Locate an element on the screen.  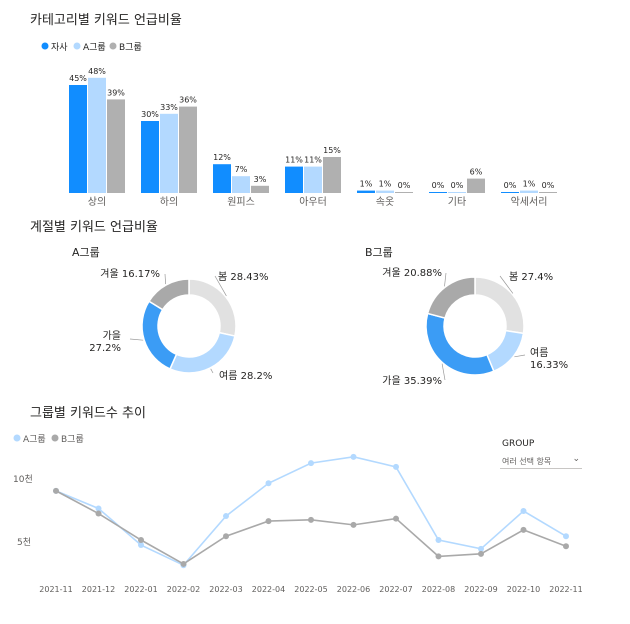
bar-value-label: 3% is located at coordinates (260, 179).